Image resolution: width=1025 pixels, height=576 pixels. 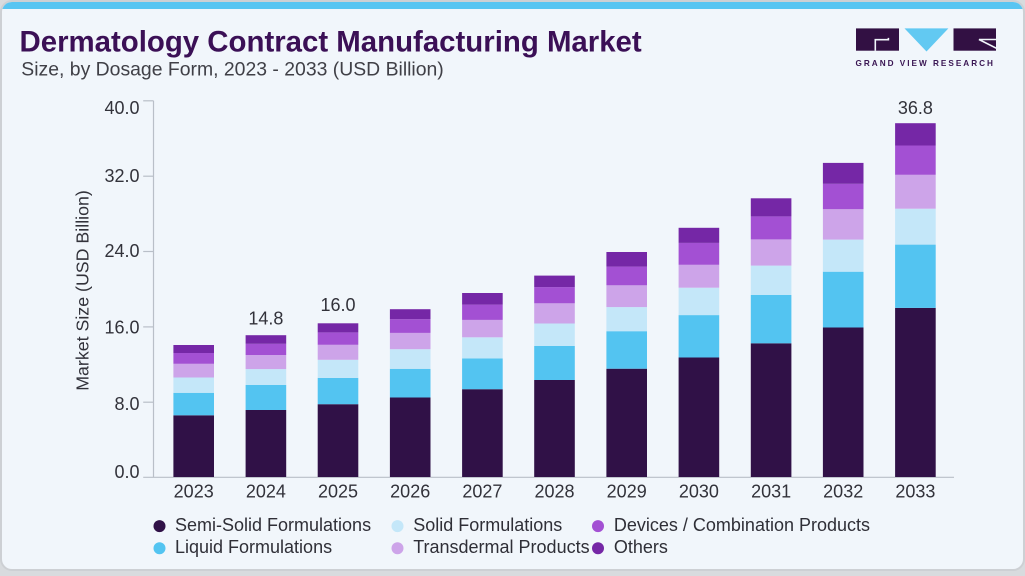 I want to click on svg-text: 2029, so click(x=627, y=492).